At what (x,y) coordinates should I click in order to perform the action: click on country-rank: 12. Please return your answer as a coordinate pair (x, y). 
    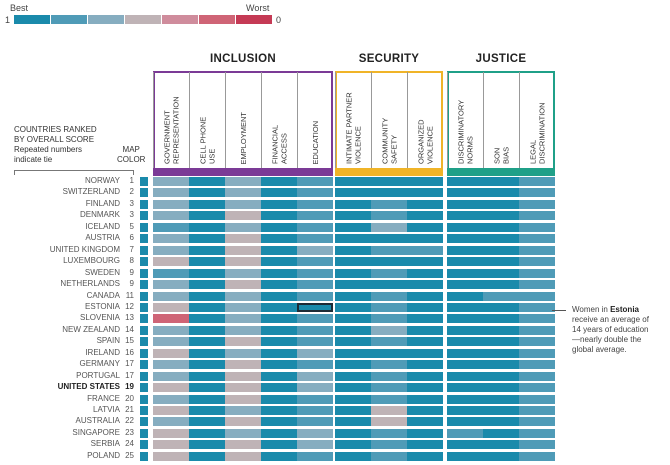
    Looking at the image, I should click on (129, 306).